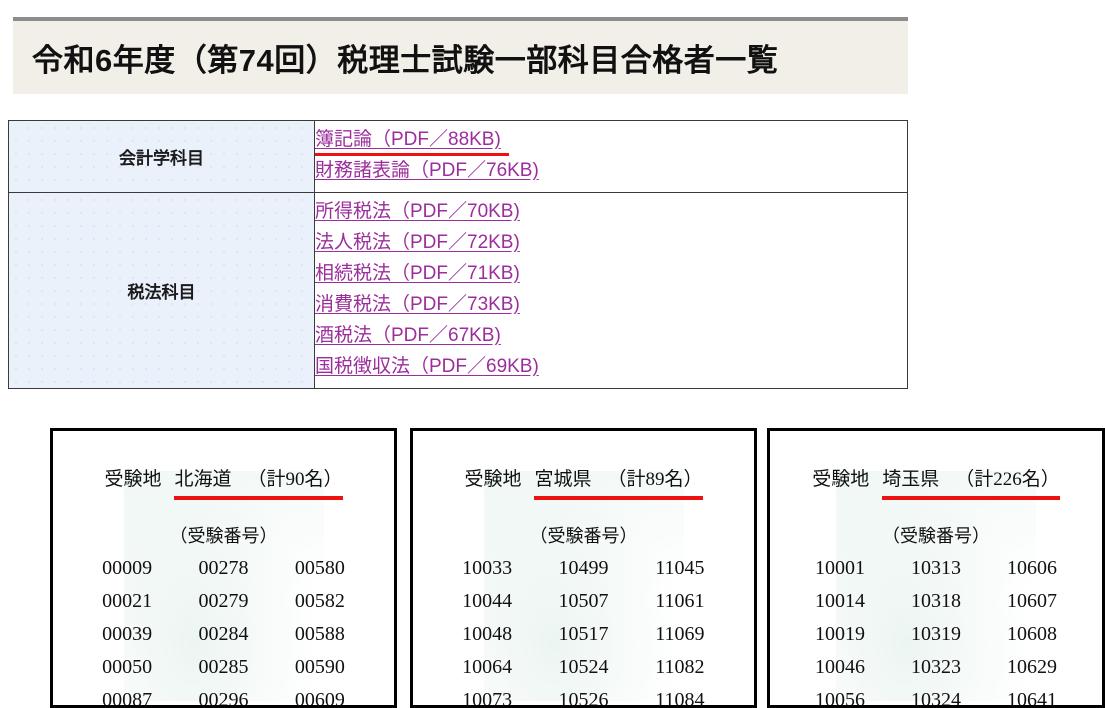  Describe the element at coordinates (223, 698) in the screenshot. I see `exam-number: 00296` at that location.